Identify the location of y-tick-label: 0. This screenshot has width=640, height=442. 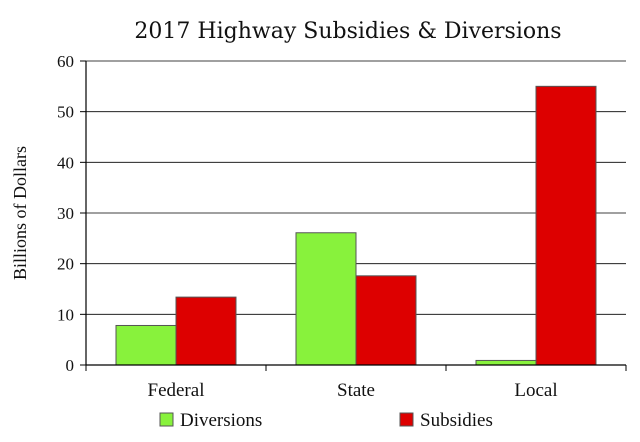
(70, 365).